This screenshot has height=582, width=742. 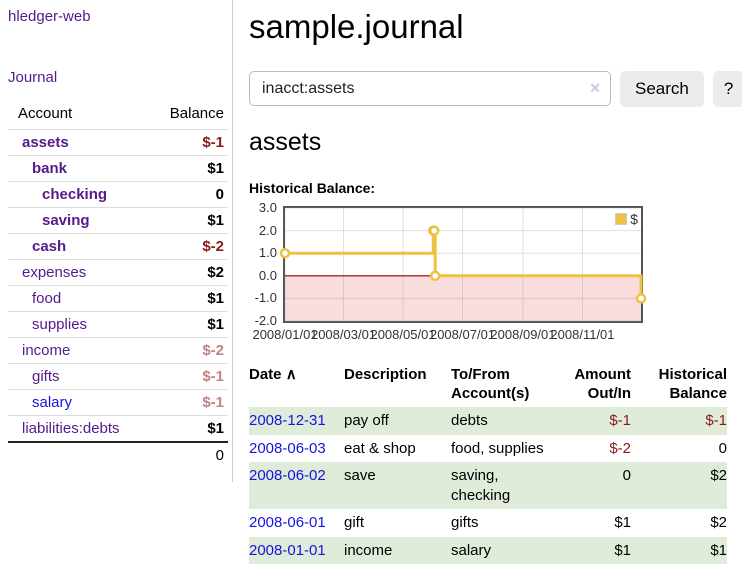 What do you see at coordinates (360, 476) in the screenshot?
I see `transaction-description: save` at bounding box center [360, 476].